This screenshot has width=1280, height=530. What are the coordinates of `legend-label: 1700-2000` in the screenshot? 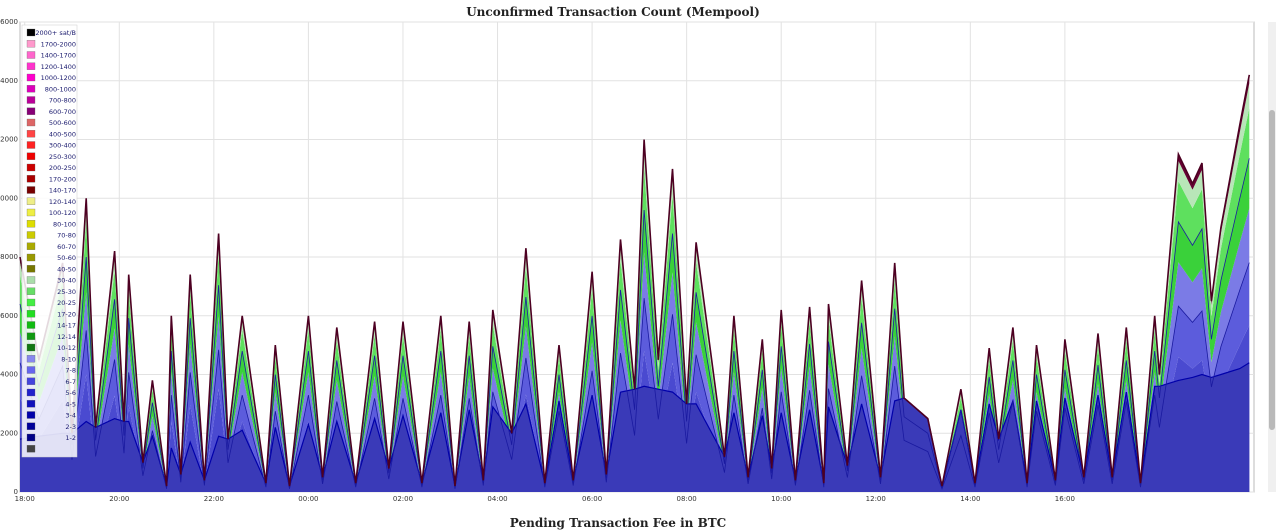 It's located at (58, 44).